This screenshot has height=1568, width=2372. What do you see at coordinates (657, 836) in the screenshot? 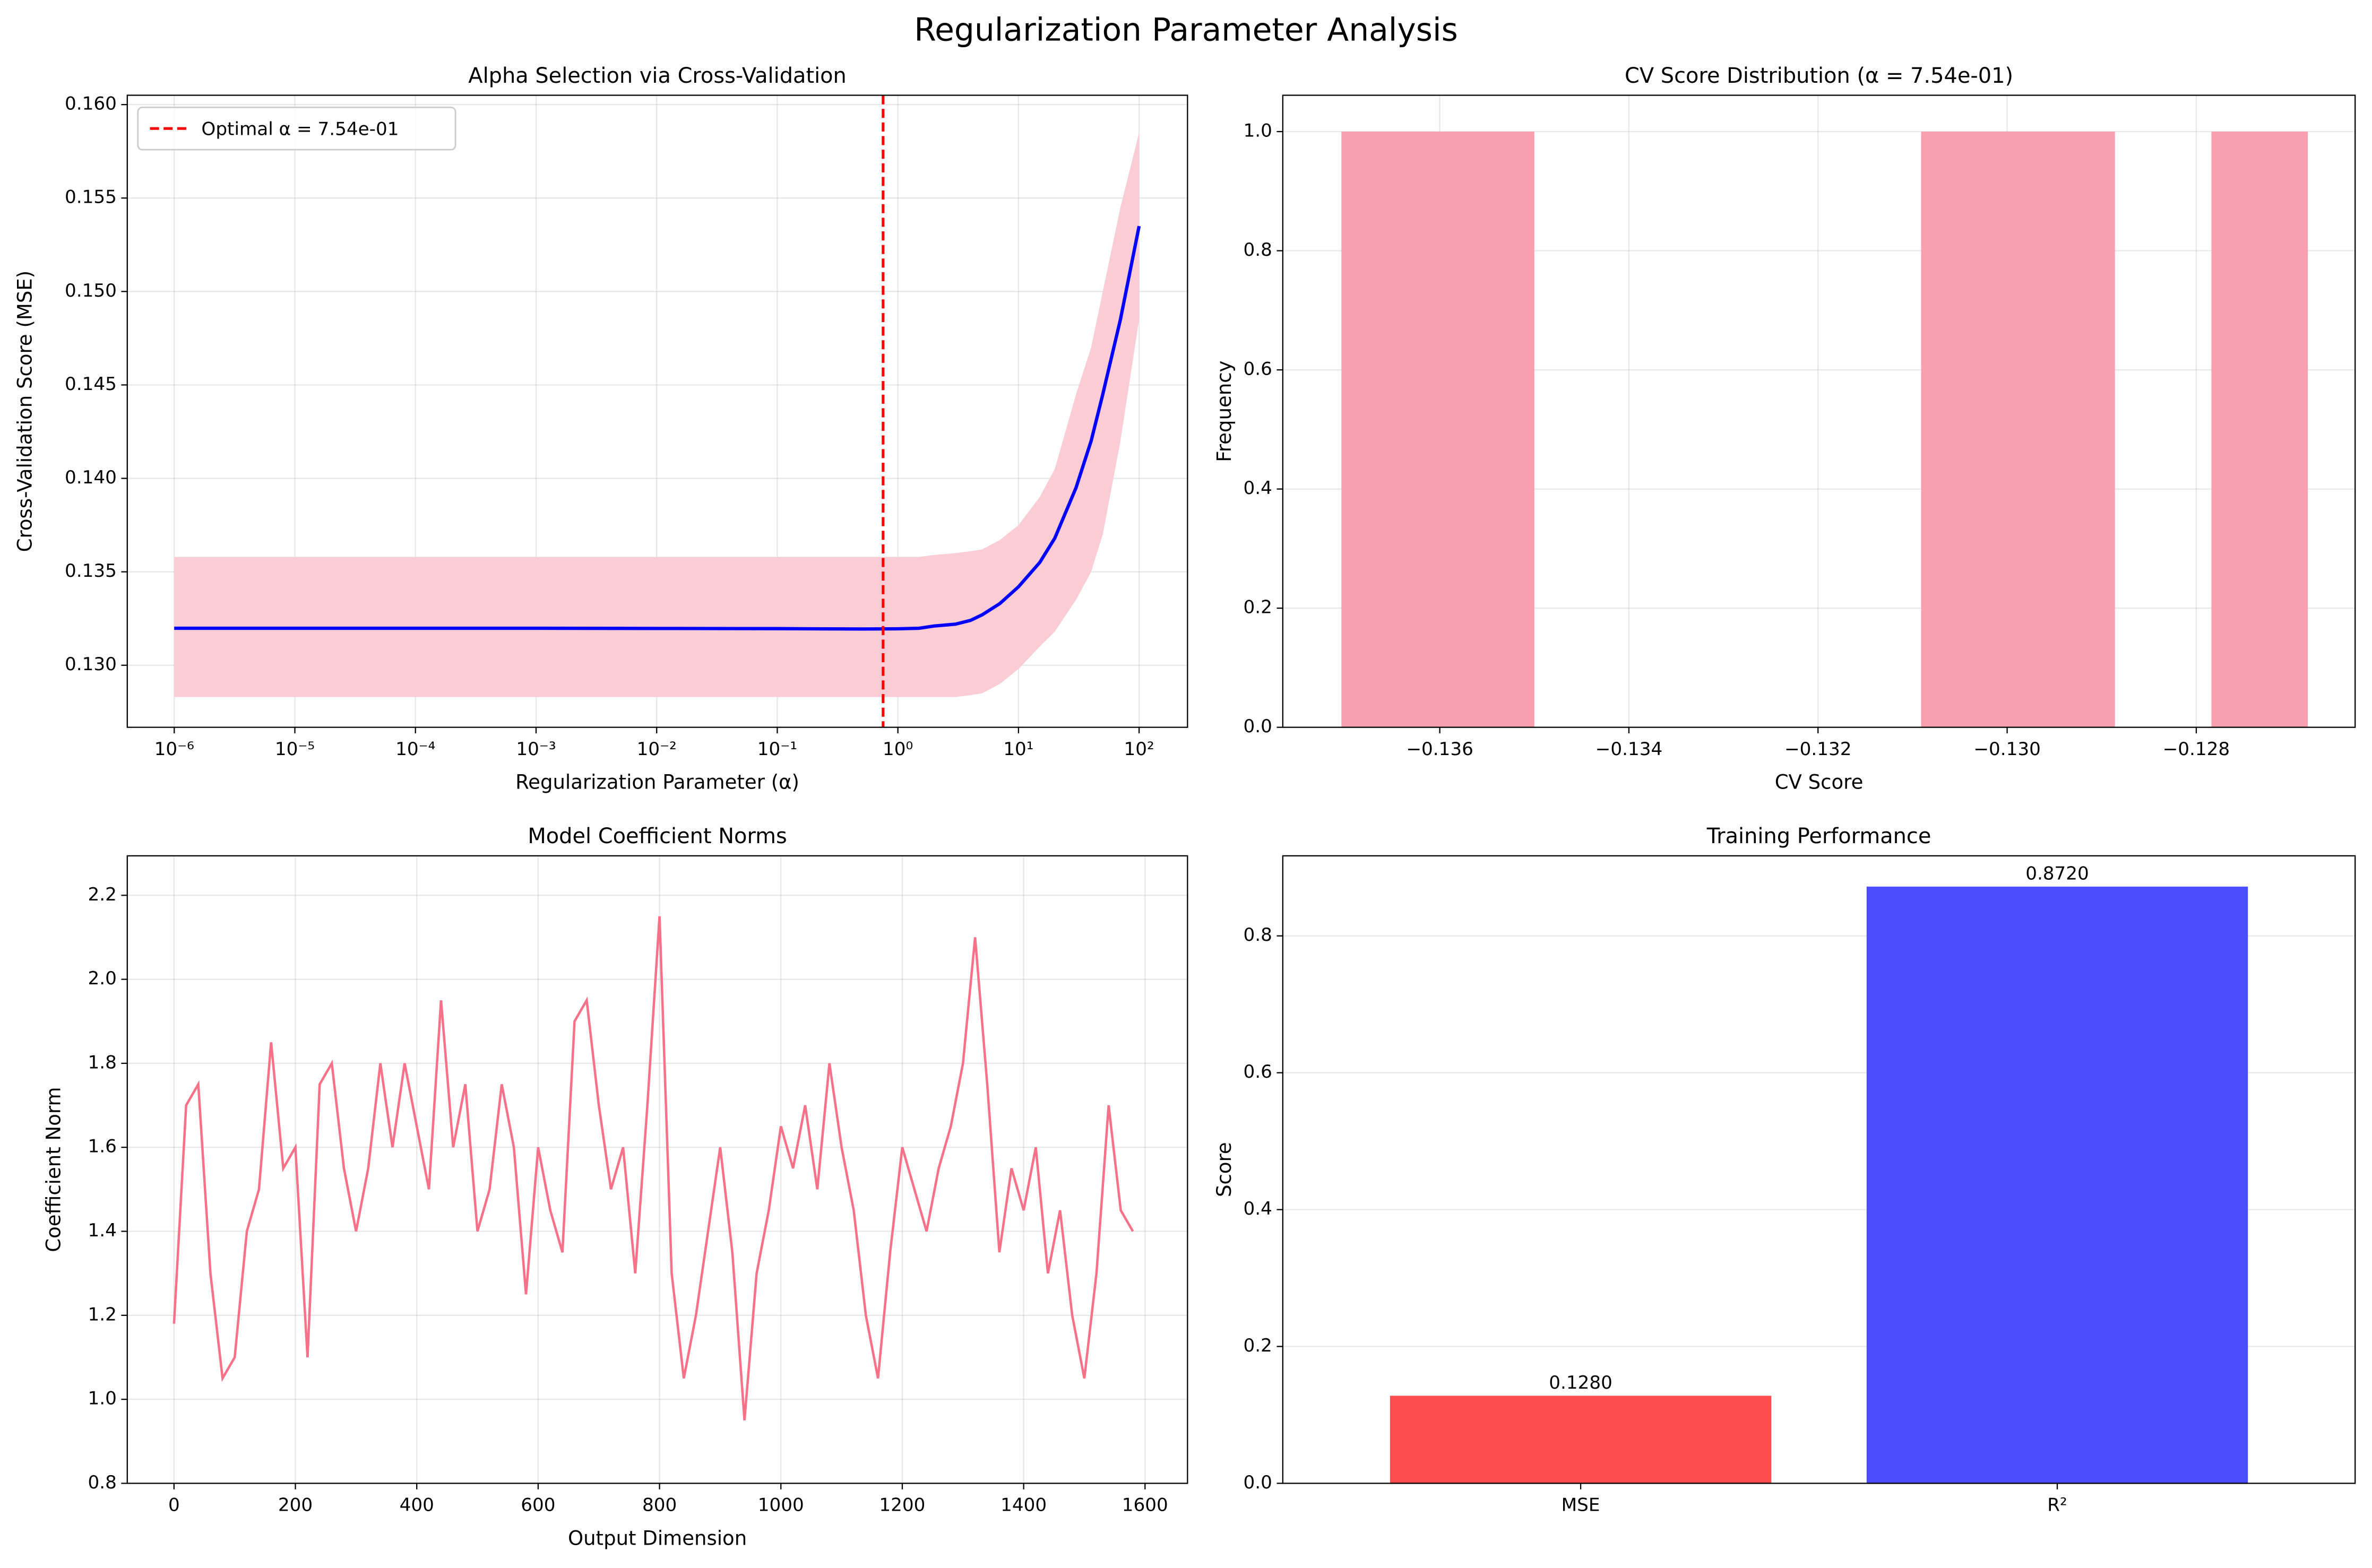
I see `axes-title: Model Coefficient Norms` at bounding box center [657, 836].